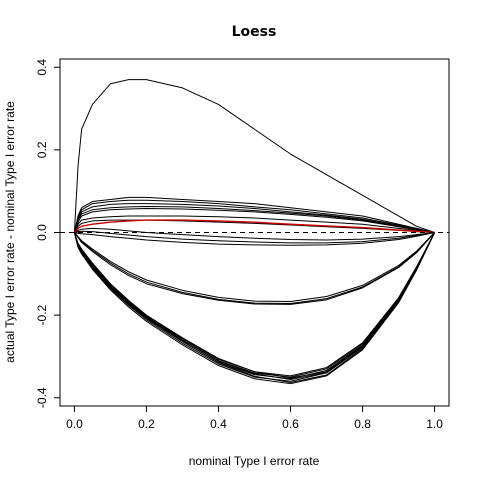 Image resolution: width=480 pixels, height=480 pixels. Describe the element at coordinates (42, 232) in the screenshot. I see `y-tick-label: 0.0` at that location.